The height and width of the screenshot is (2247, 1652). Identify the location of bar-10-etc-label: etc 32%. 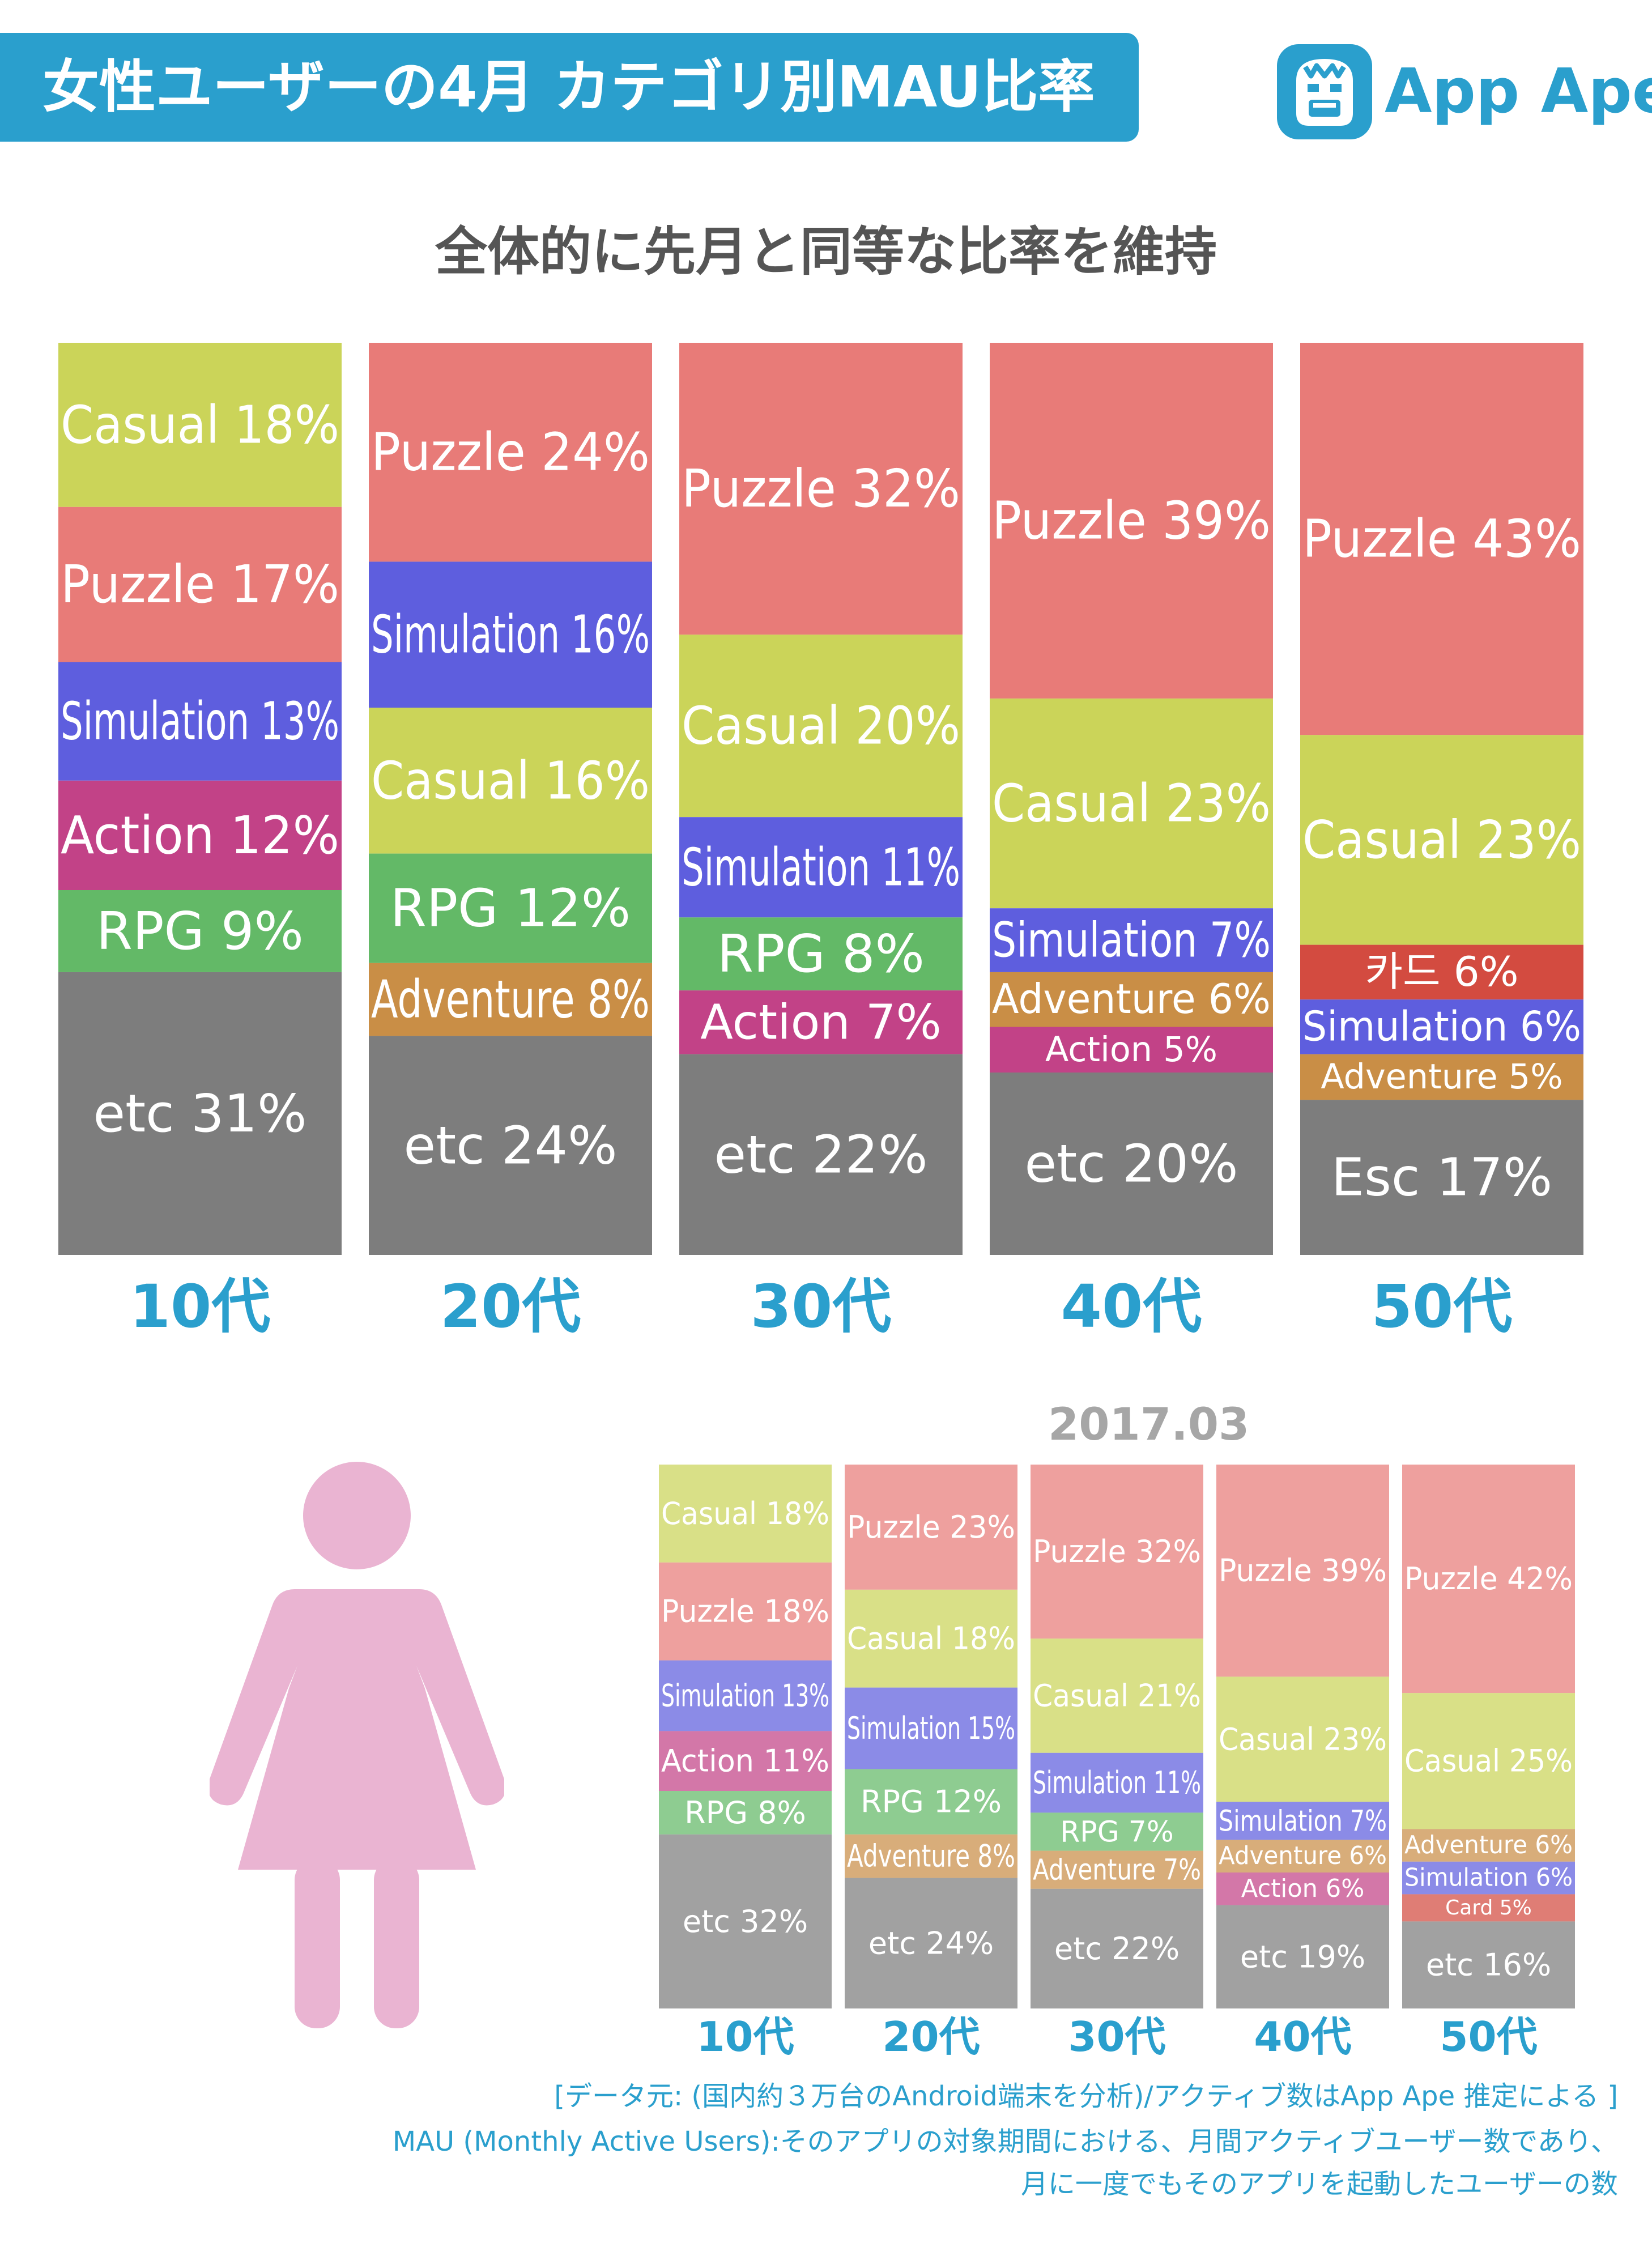
(746, 1921).